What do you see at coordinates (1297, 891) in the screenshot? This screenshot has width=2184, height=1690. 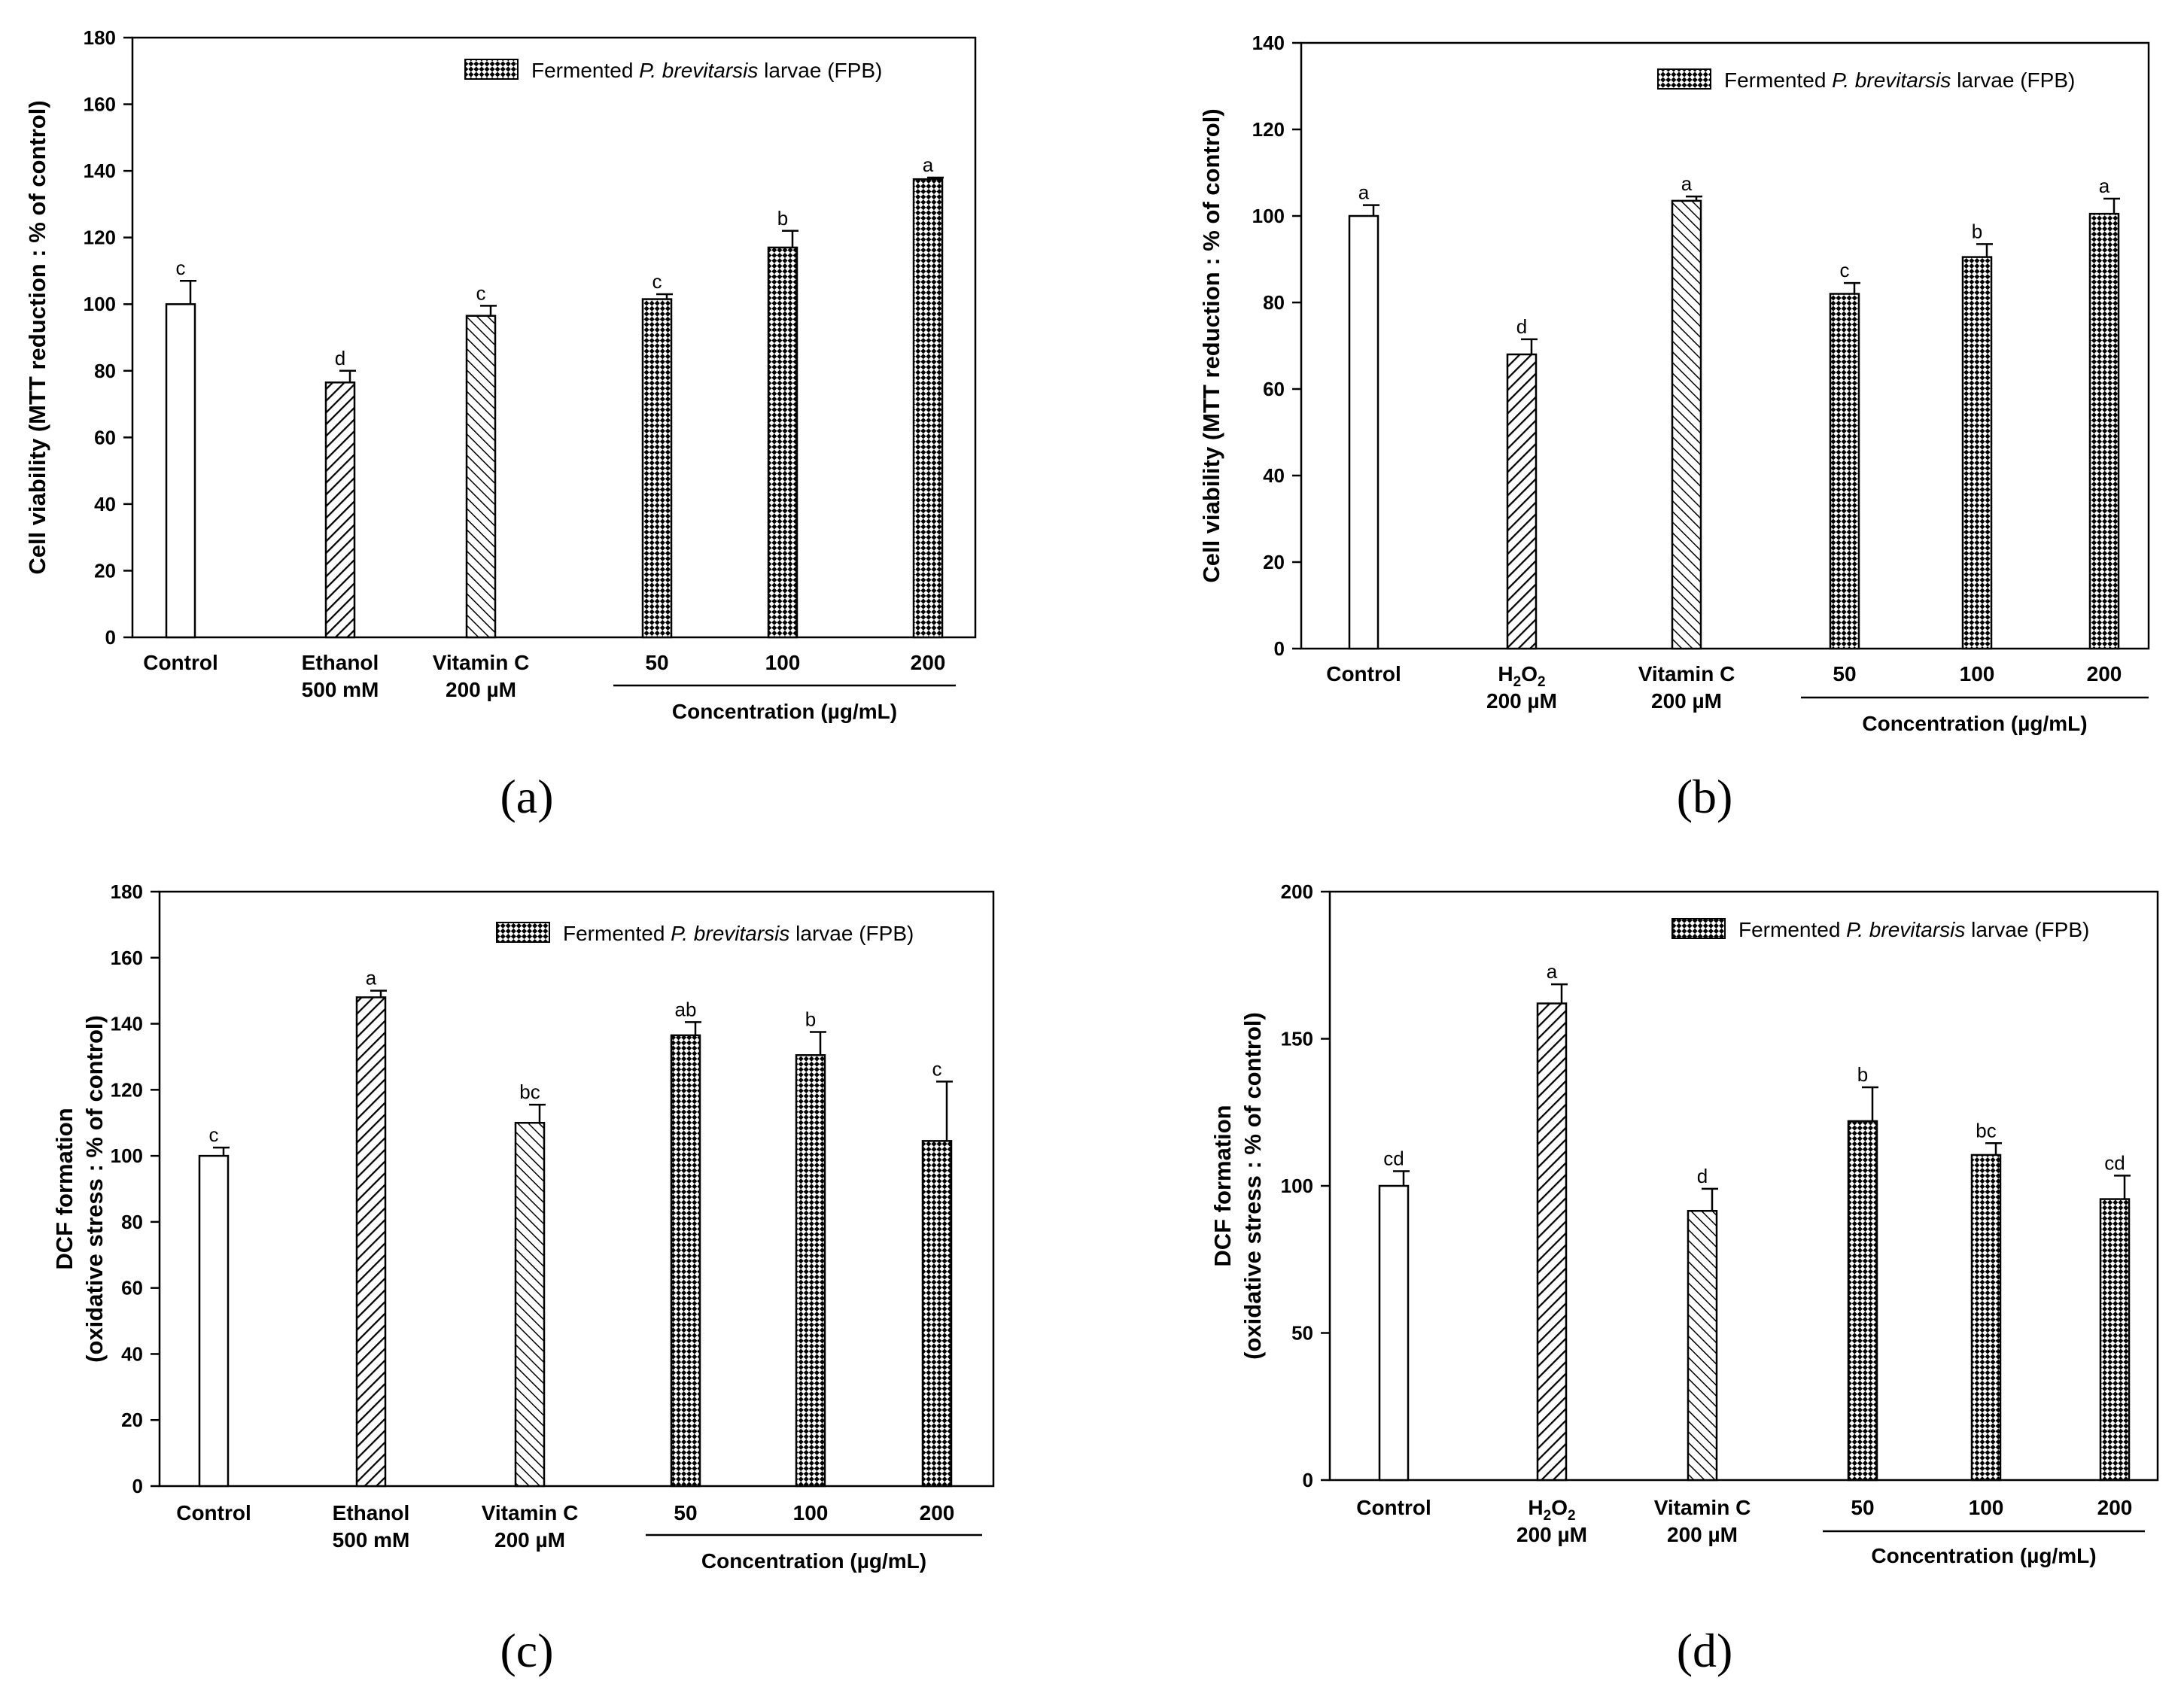 I see `y-tick-label: 200` at bounding box center [1297, 891].